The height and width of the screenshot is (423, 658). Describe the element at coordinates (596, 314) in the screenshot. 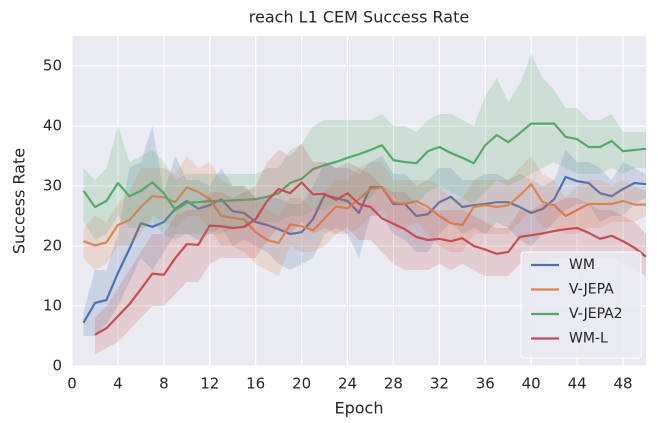

I see `legend-label: V-JEPA2` at that location.